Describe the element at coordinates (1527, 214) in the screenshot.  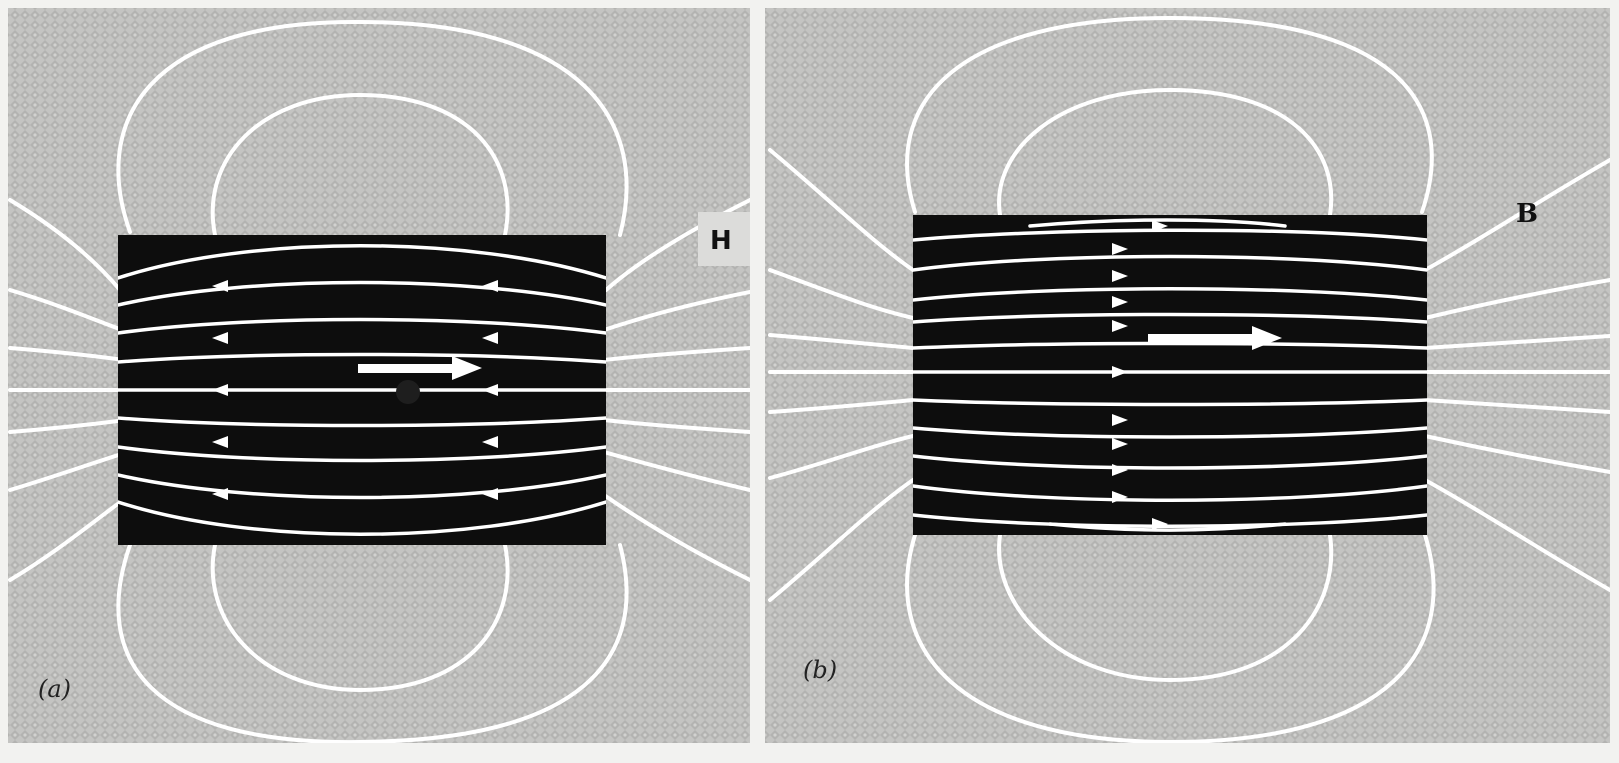
I see `label-B: B` at that location.